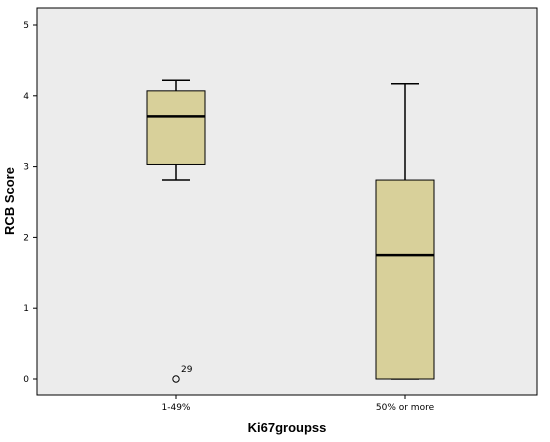 The width and height of the screenshot is (550, 442). I want to click on y-tick-label: 2, so click(26, 238).